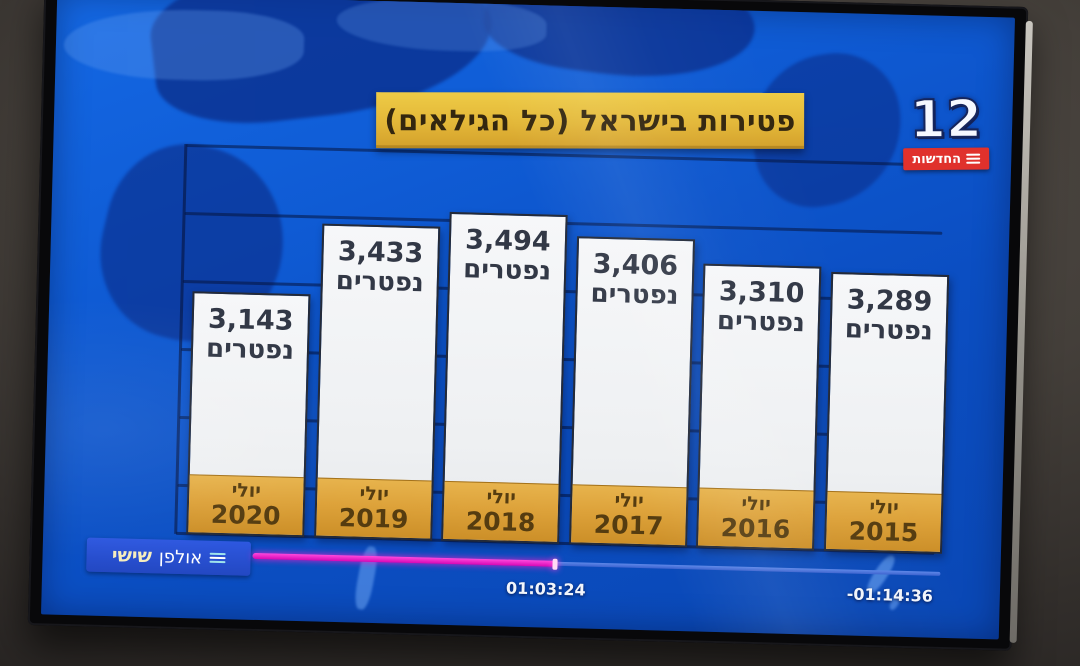 Image resolution: width=1080 pixels, height=666 pixels. I want to click on bar-footer: יולי 2019, so click(374, 508).